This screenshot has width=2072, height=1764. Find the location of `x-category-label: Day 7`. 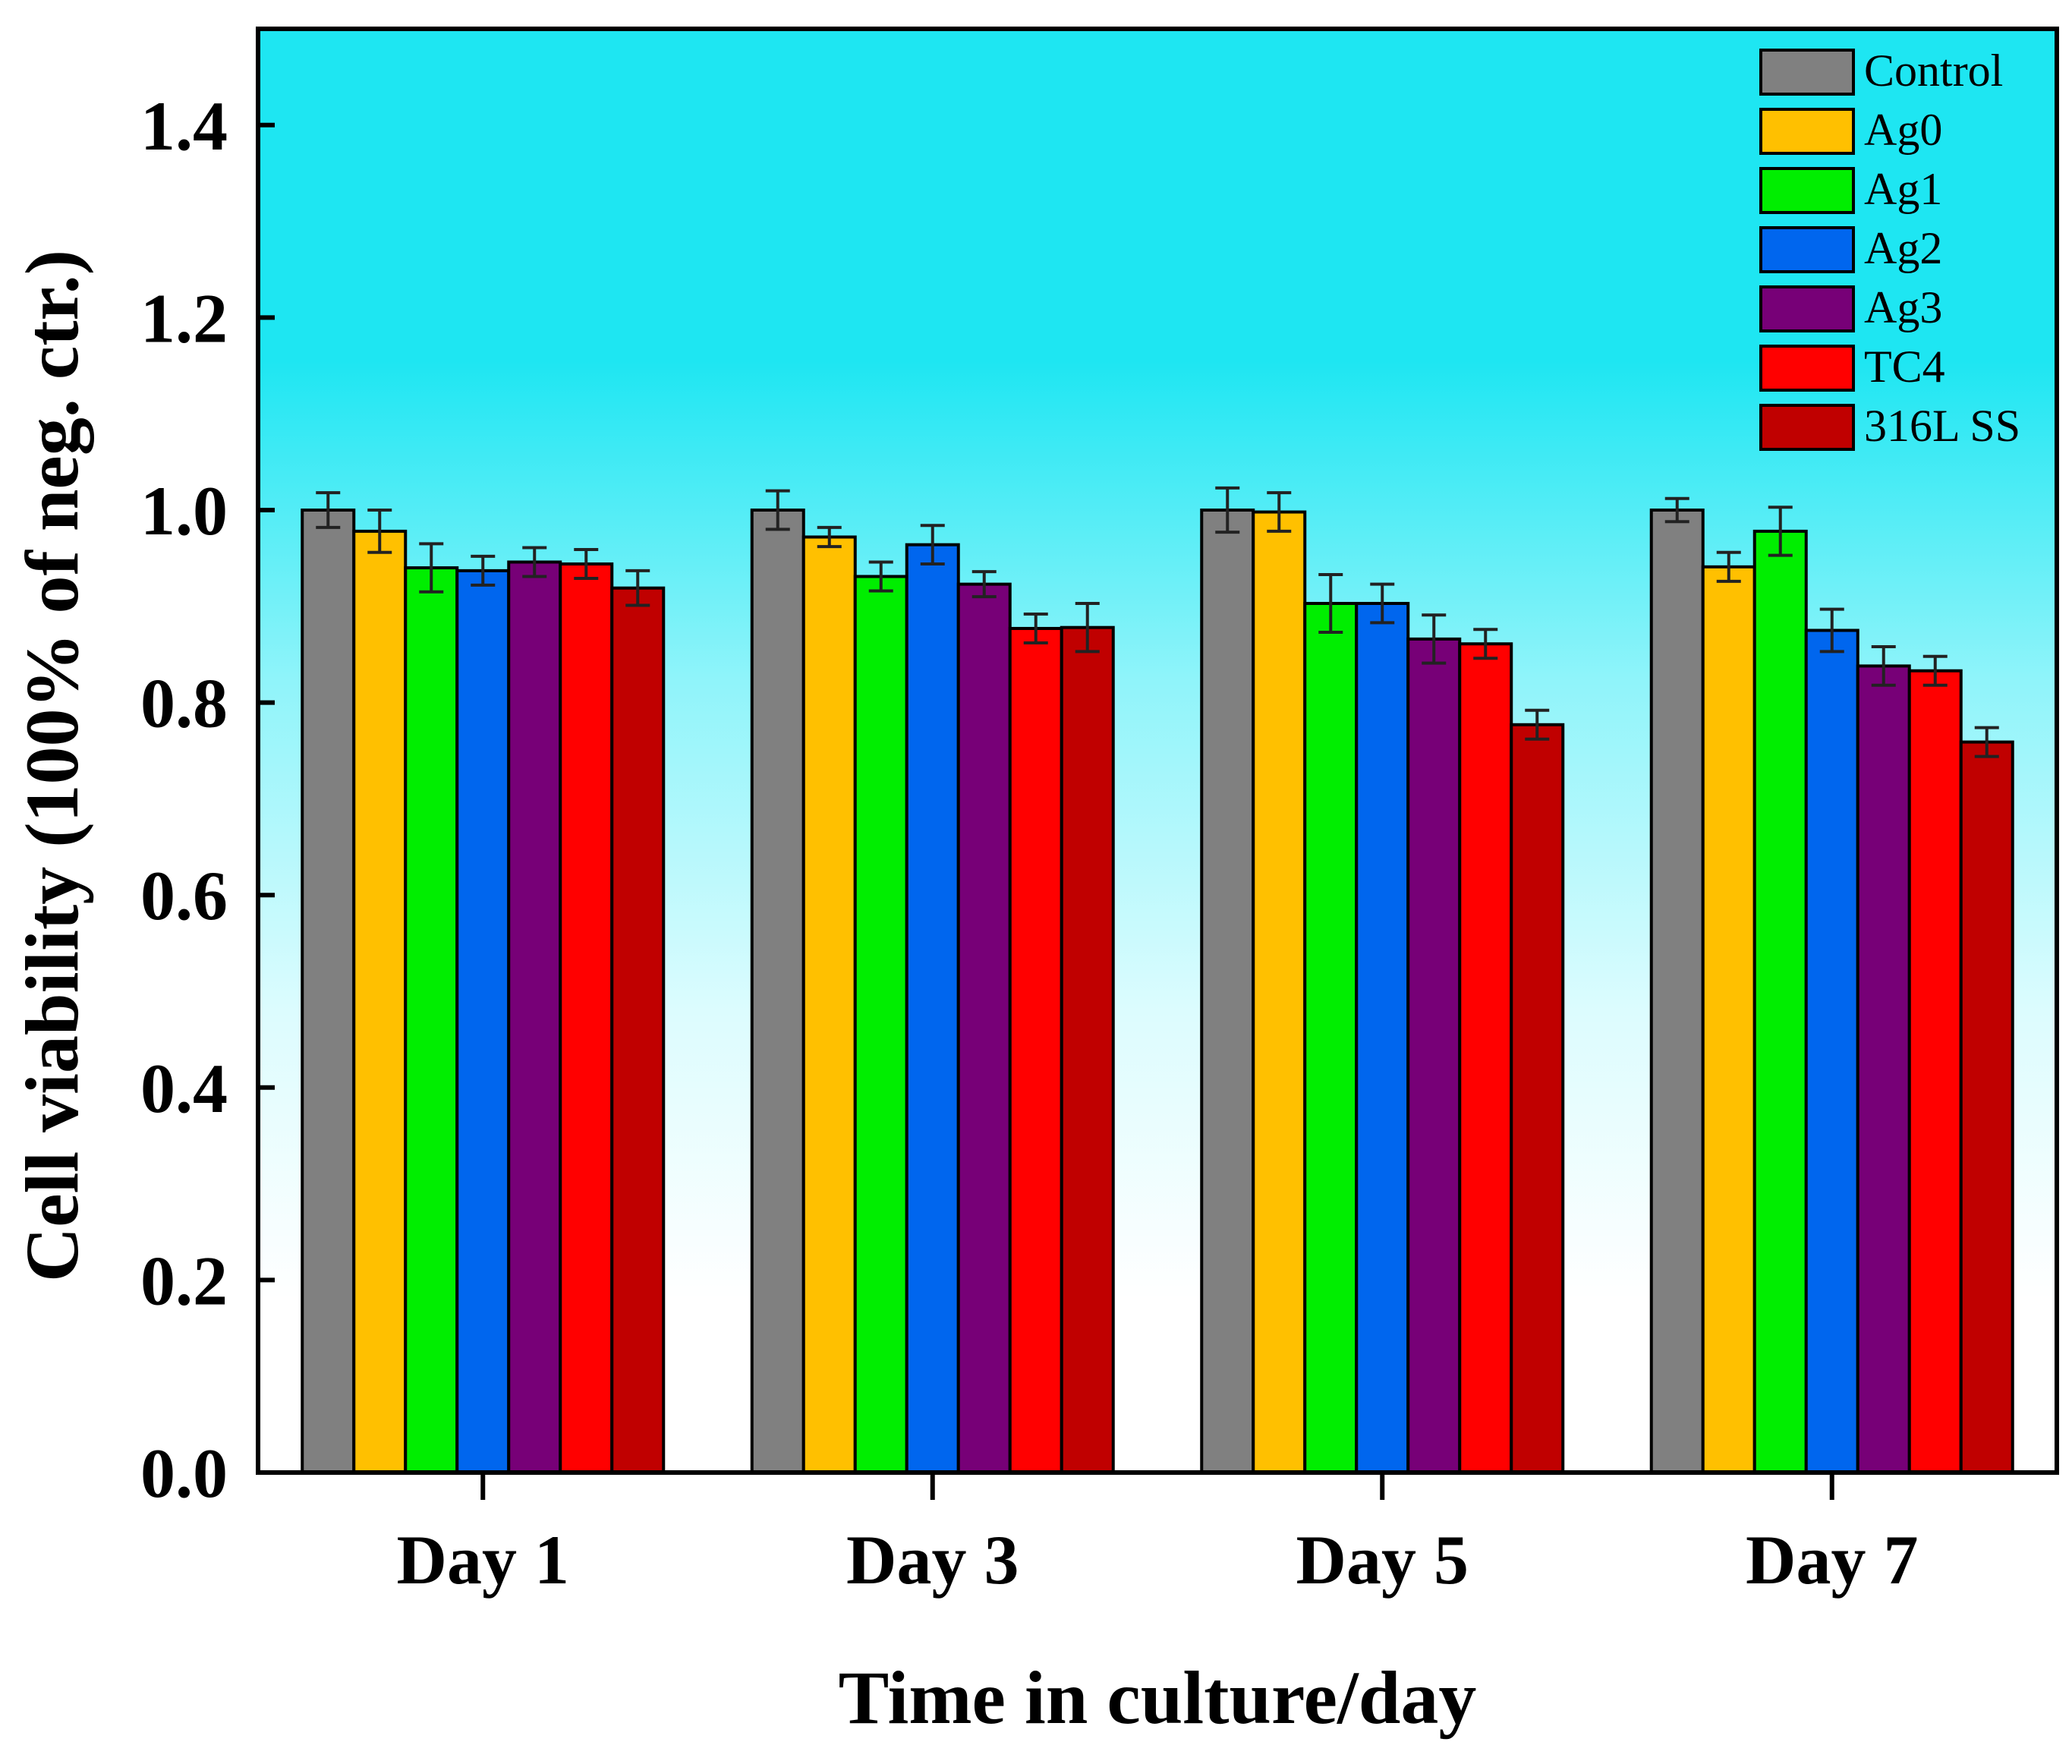

x-category-label: Day 7 is located at coordinates (1832, 1560).